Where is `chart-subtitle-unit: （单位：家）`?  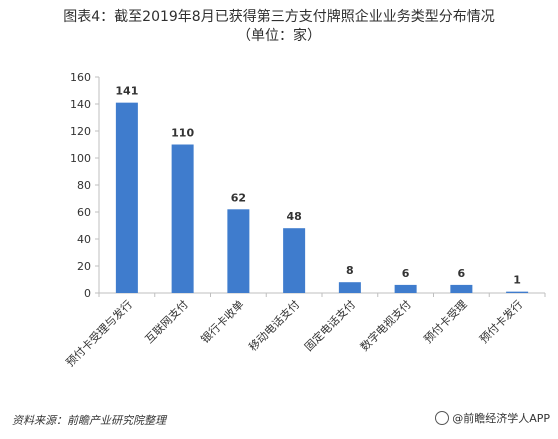 chart-subtitle-unit: （单位：家） is located at coordinates (279, 36).